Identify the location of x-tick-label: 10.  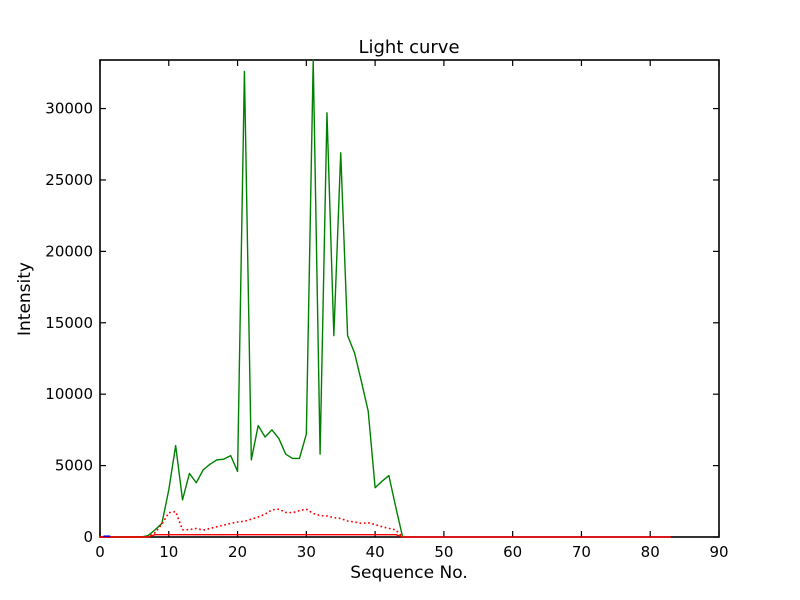
(168, 552).